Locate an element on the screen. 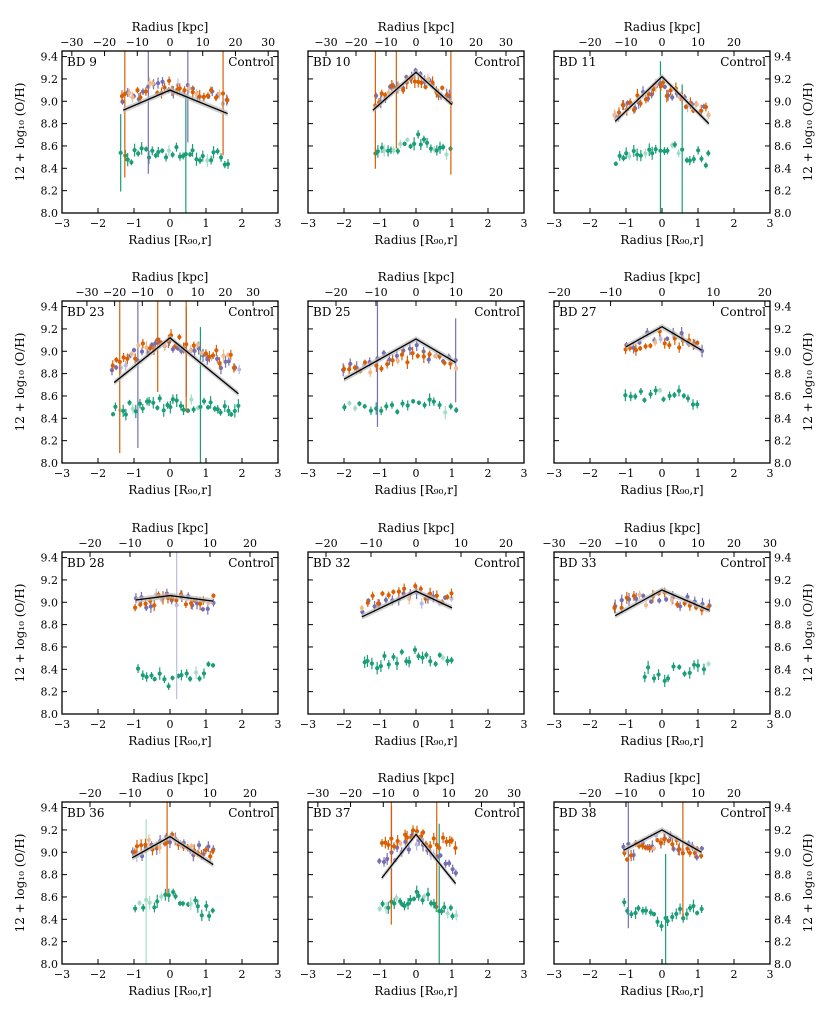 The height and width of the screenshot is (1019, 831). x-tick-label: −3 is located at coordinates (62, 223).